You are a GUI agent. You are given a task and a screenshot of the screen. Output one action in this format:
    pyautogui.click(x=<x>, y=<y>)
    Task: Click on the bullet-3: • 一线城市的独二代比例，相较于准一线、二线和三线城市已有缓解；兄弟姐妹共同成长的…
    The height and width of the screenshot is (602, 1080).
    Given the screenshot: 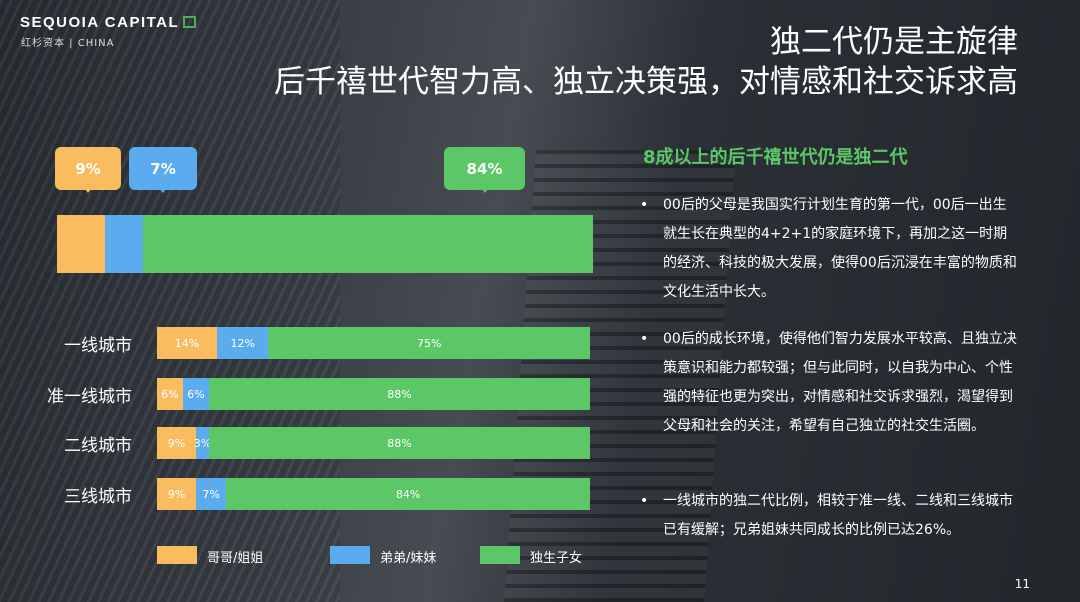 What is the action you would take?
    pyautogui.click(x=830, y=516)
    